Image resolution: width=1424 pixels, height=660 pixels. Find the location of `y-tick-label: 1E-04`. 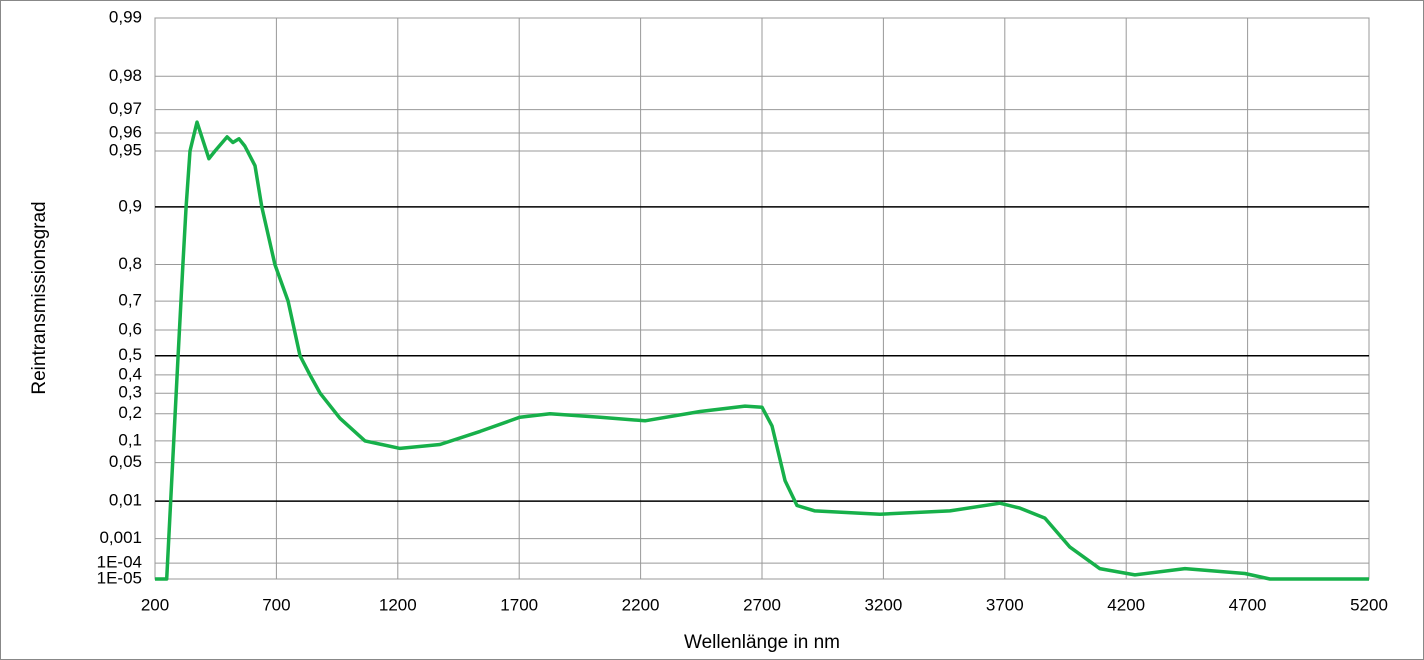

y-tick-label: 1E-04 is located at coordinates (119, 562).